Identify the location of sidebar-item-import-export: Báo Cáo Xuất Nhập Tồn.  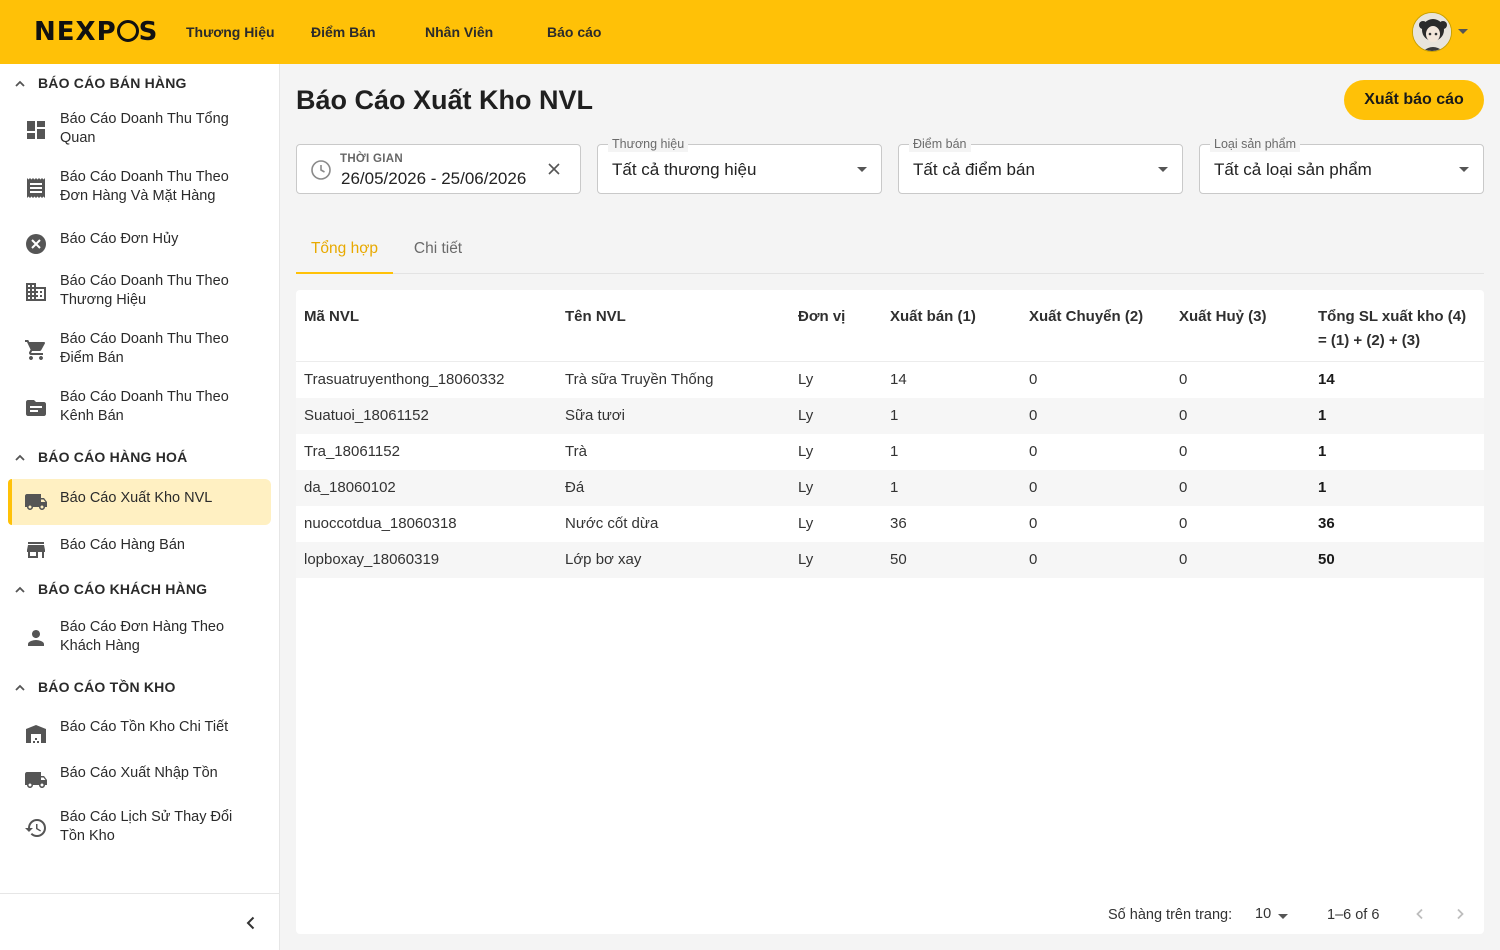
(139, 780).